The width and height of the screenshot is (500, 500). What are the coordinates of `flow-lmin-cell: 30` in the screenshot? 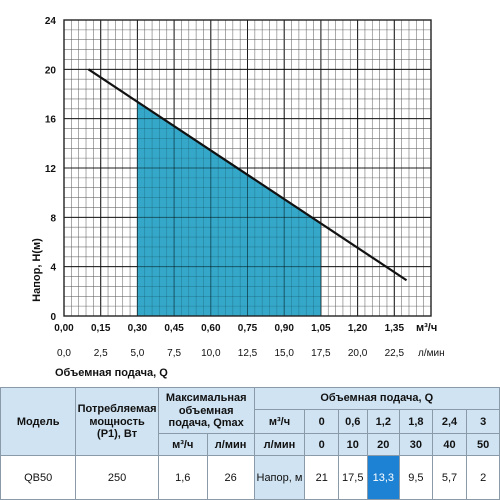 It's located at (416, 445).